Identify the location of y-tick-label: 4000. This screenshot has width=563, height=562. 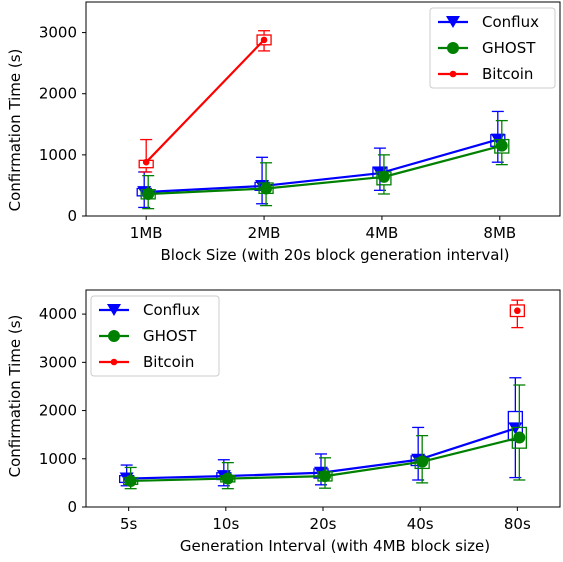
(58, 314).